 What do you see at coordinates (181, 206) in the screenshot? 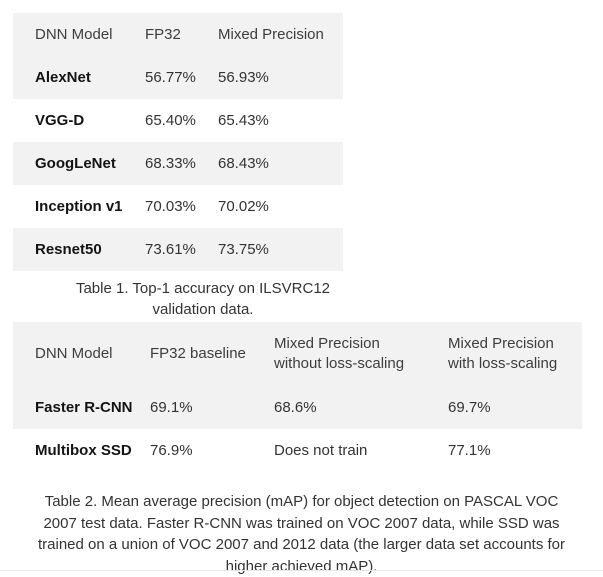
I see `fp32-value: 70.03%` at bounding box center [181, 206].